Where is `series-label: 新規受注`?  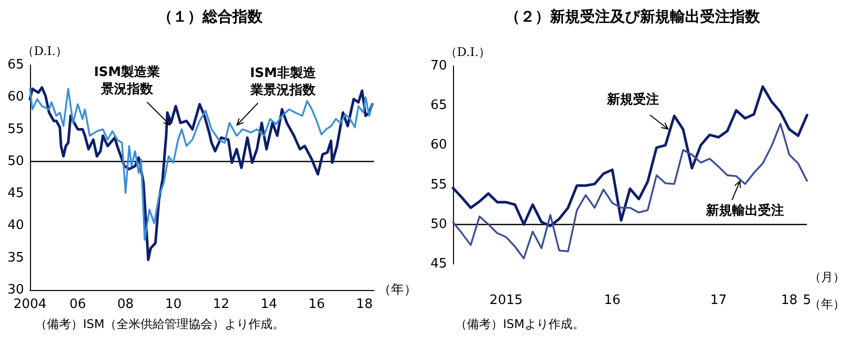
series-label: 新規受注 is located at coordinates (632, 100).